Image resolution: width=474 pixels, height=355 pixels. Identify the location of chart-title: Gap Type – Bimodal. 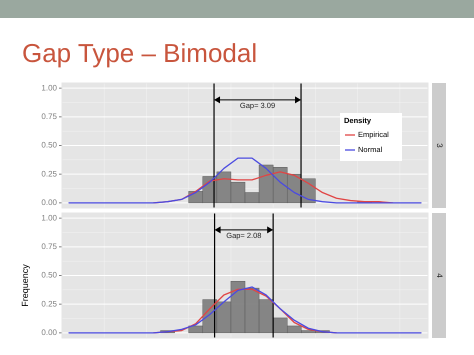
(140, 53).